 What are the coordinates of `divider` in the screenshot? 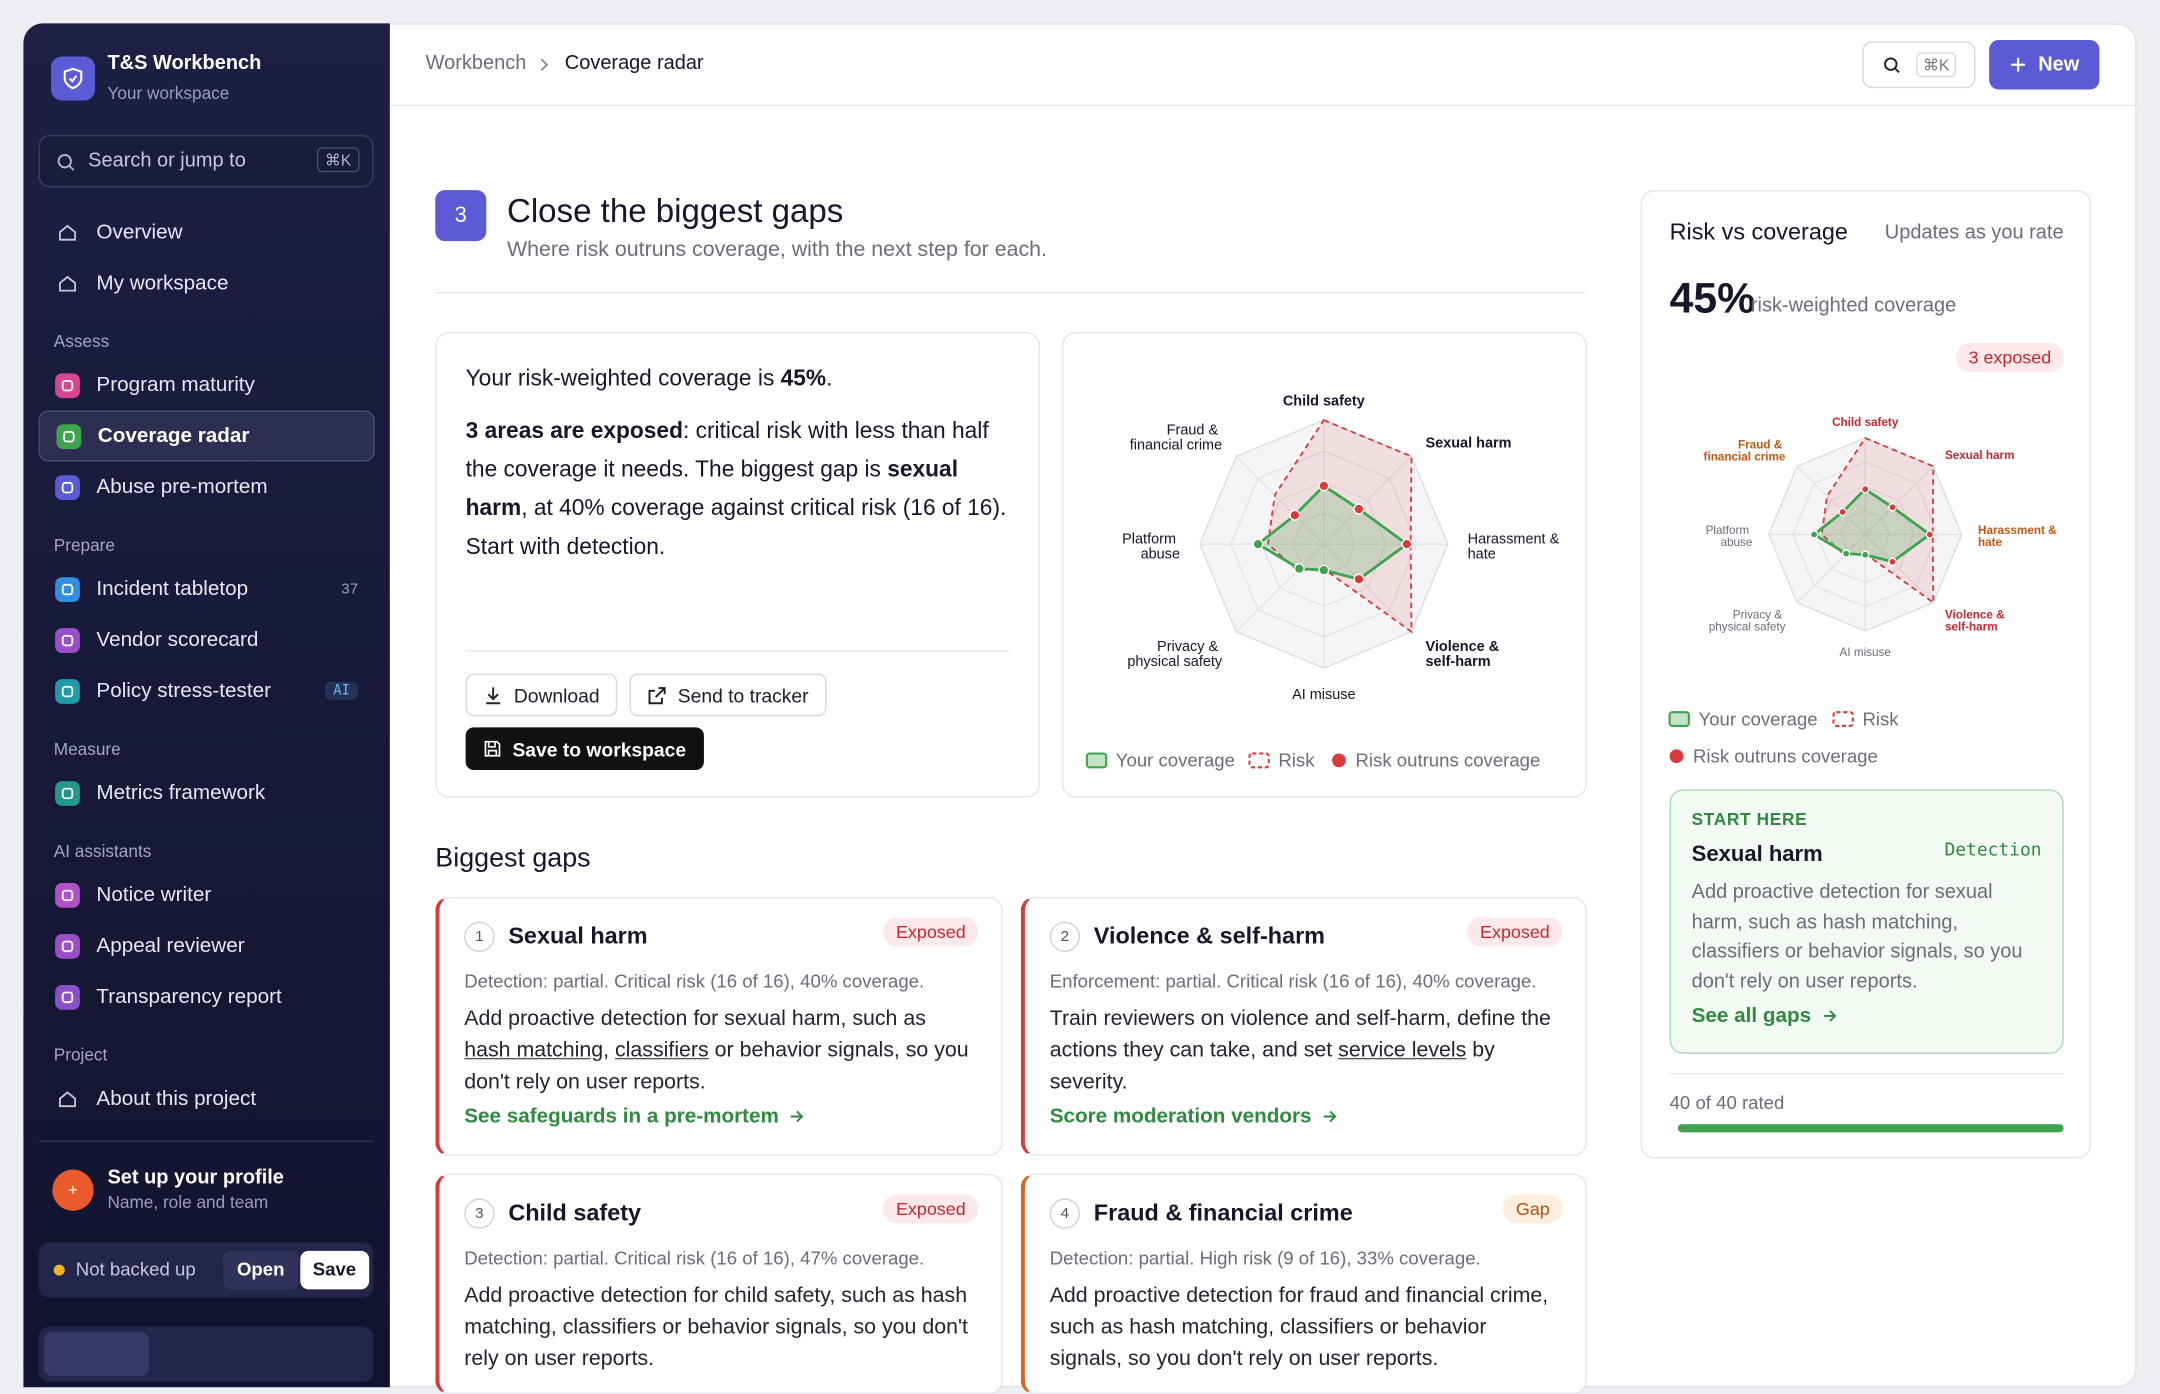 It's located at (1010, 293).